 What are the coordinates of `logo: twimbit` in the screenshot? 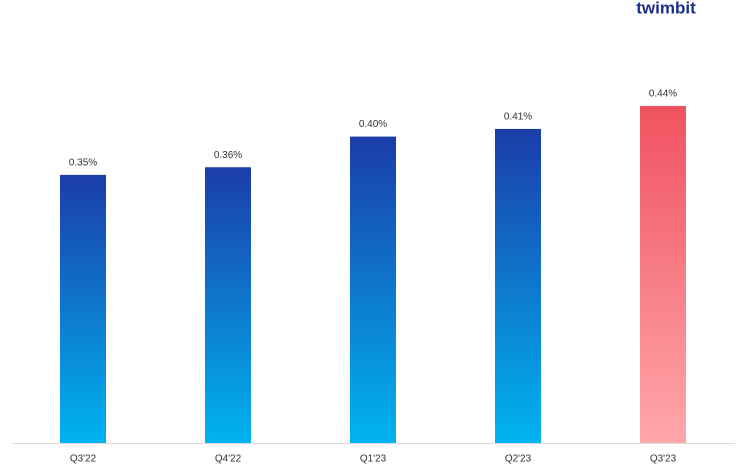 It's located at (666, 8).